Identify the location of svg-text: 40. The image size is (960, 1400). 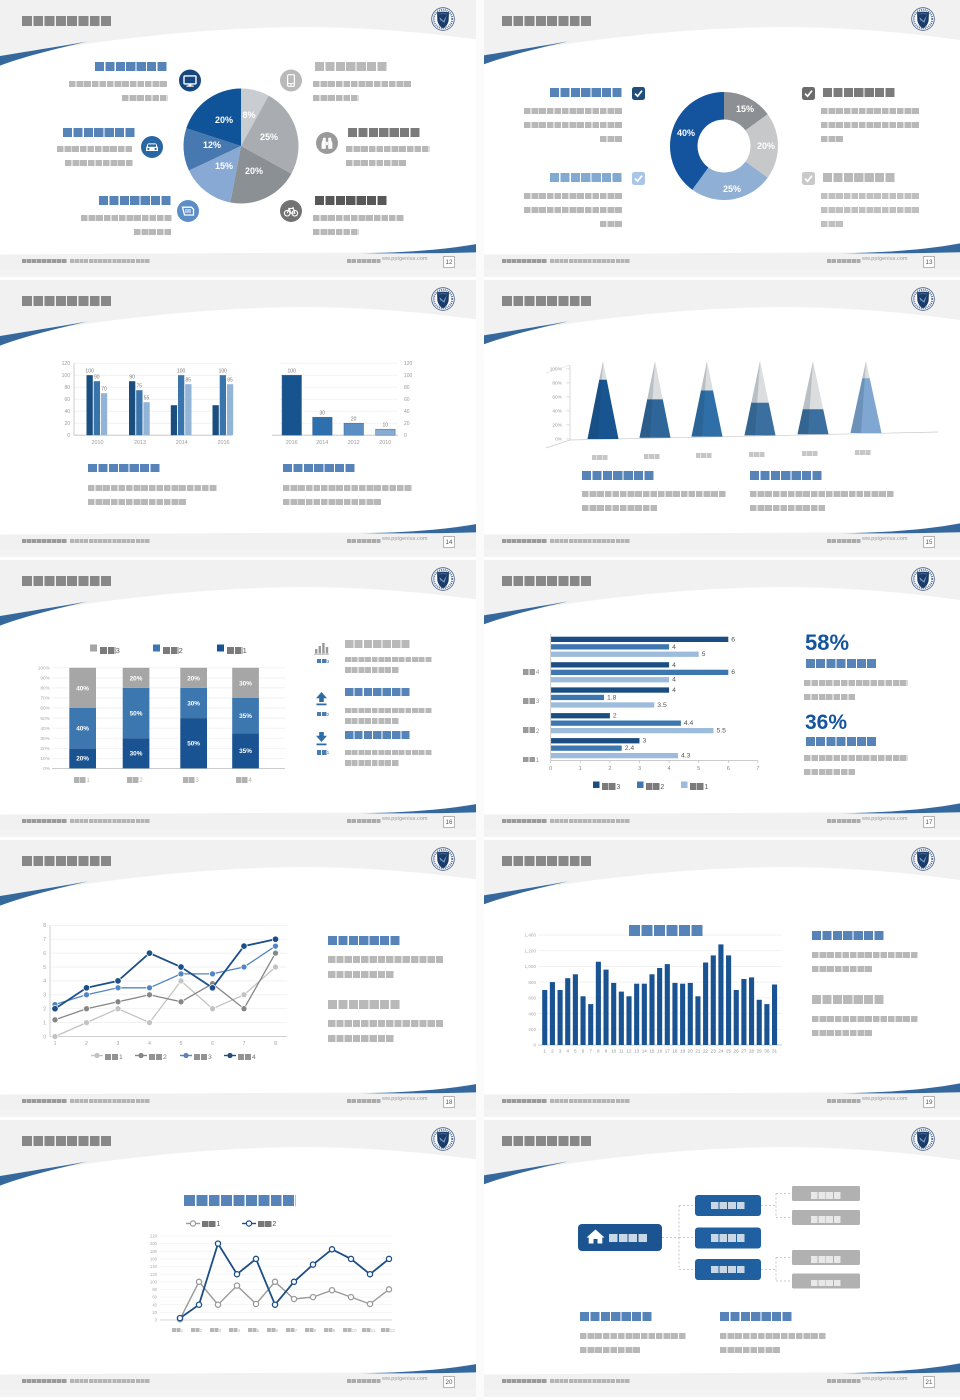
(67, 412).